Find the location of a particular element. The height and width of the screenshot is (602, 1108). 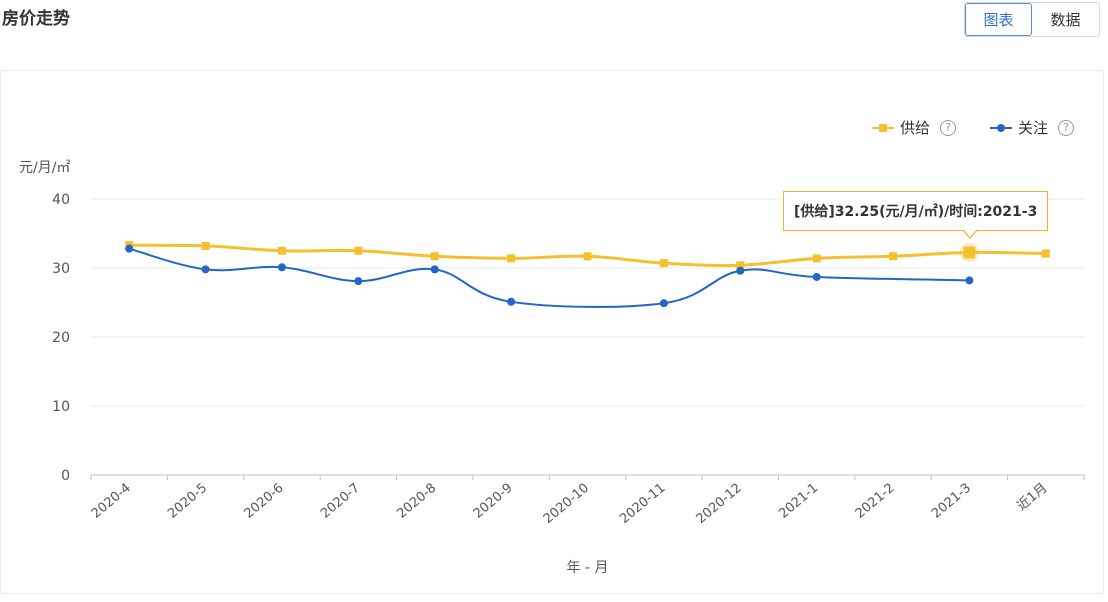

legend-label-supply: 供给 is located at coordinates (914, 128).